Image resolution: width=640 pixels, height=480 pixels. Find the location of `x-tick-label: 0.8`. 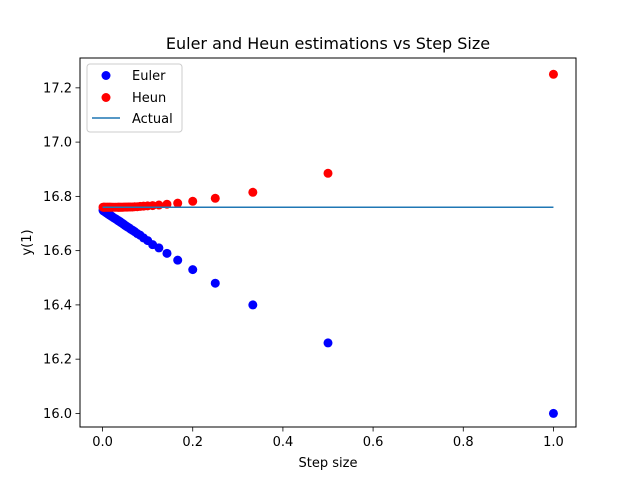

x-tick-label: 0.8 is located at coordinates (463, 442).